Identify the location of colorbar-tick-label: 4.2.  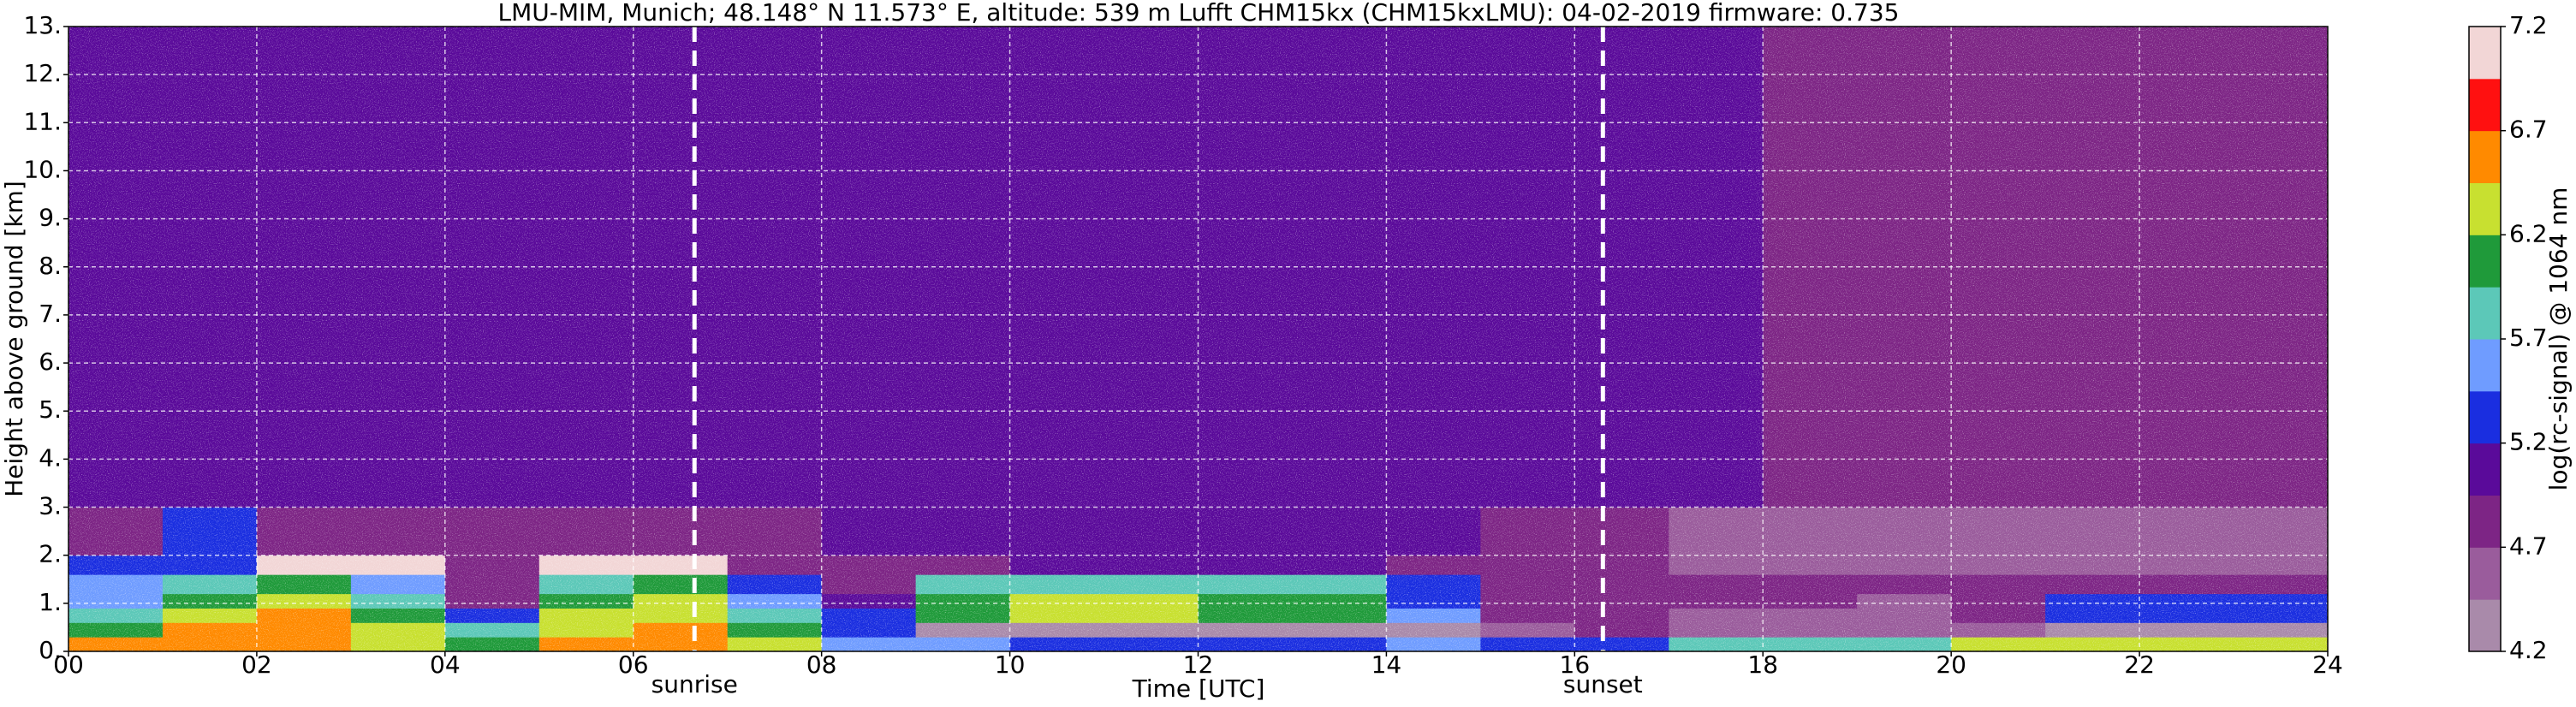
(2529, 650).